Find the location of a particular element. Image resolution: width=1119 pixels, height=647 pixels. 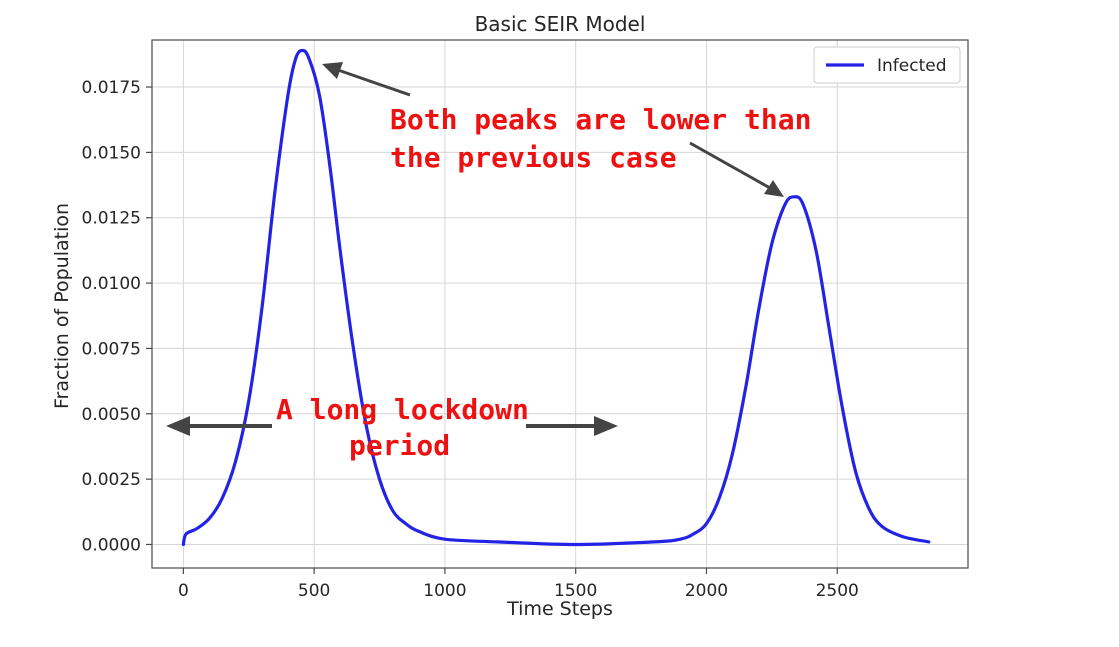

y-tick-label: 0.0150 is located at coordinates (111, 153).